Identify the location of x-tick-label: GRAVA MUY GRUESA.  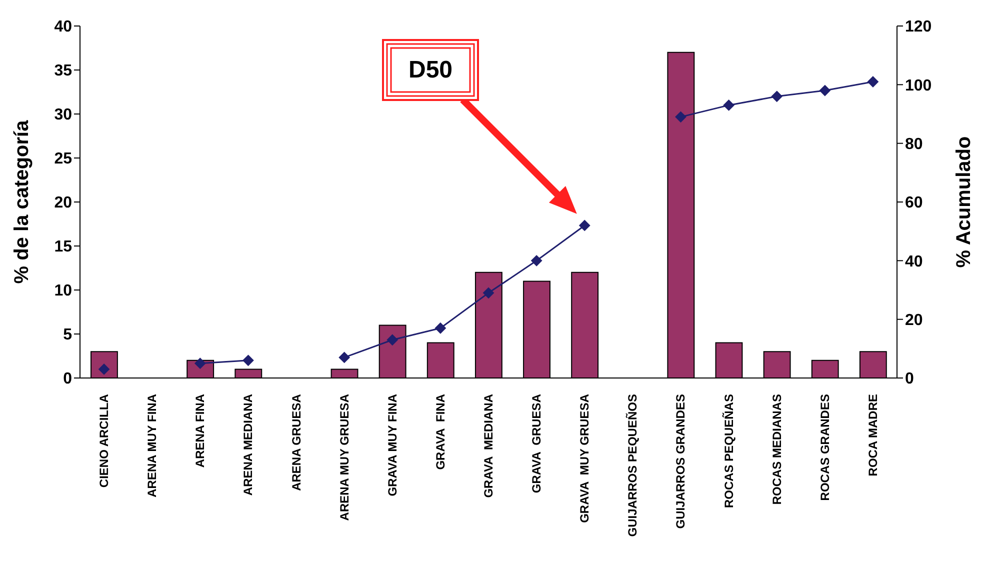
(585, 458).